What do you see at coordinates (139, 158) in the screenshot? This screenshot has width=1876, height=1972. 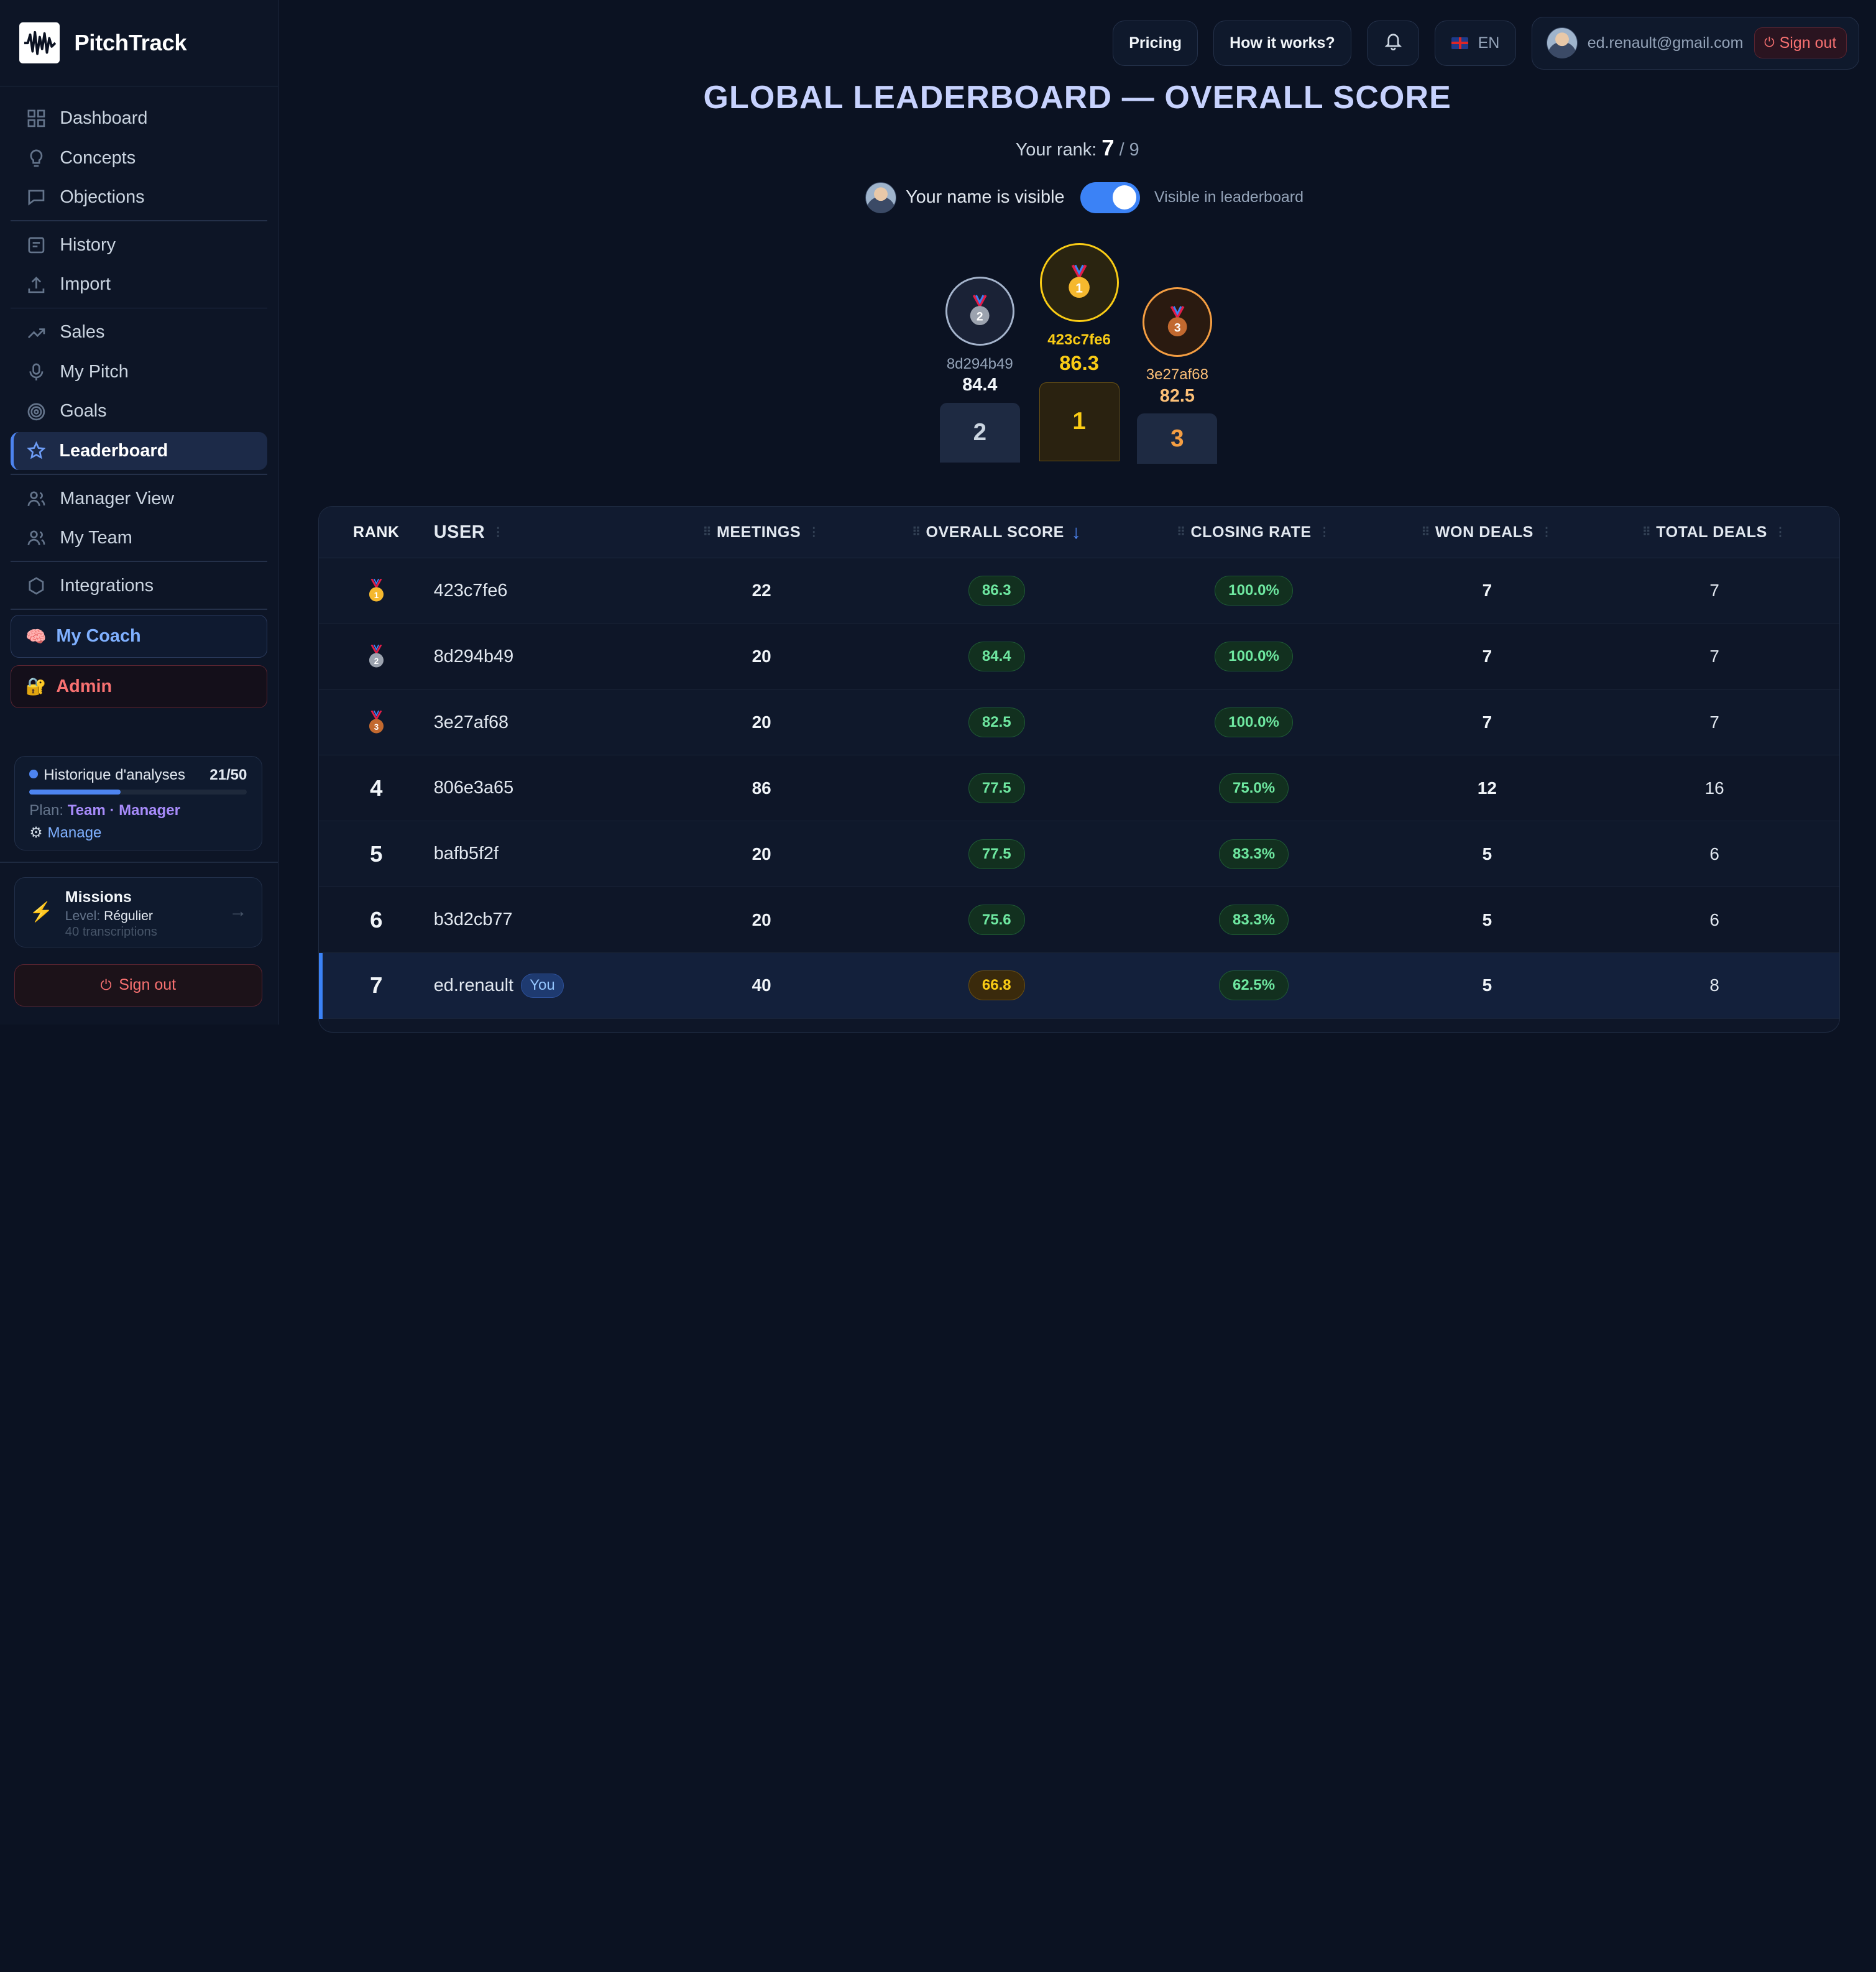 I see `sidebar-item-concepts: Concepts` at bounding box center [139, 158].